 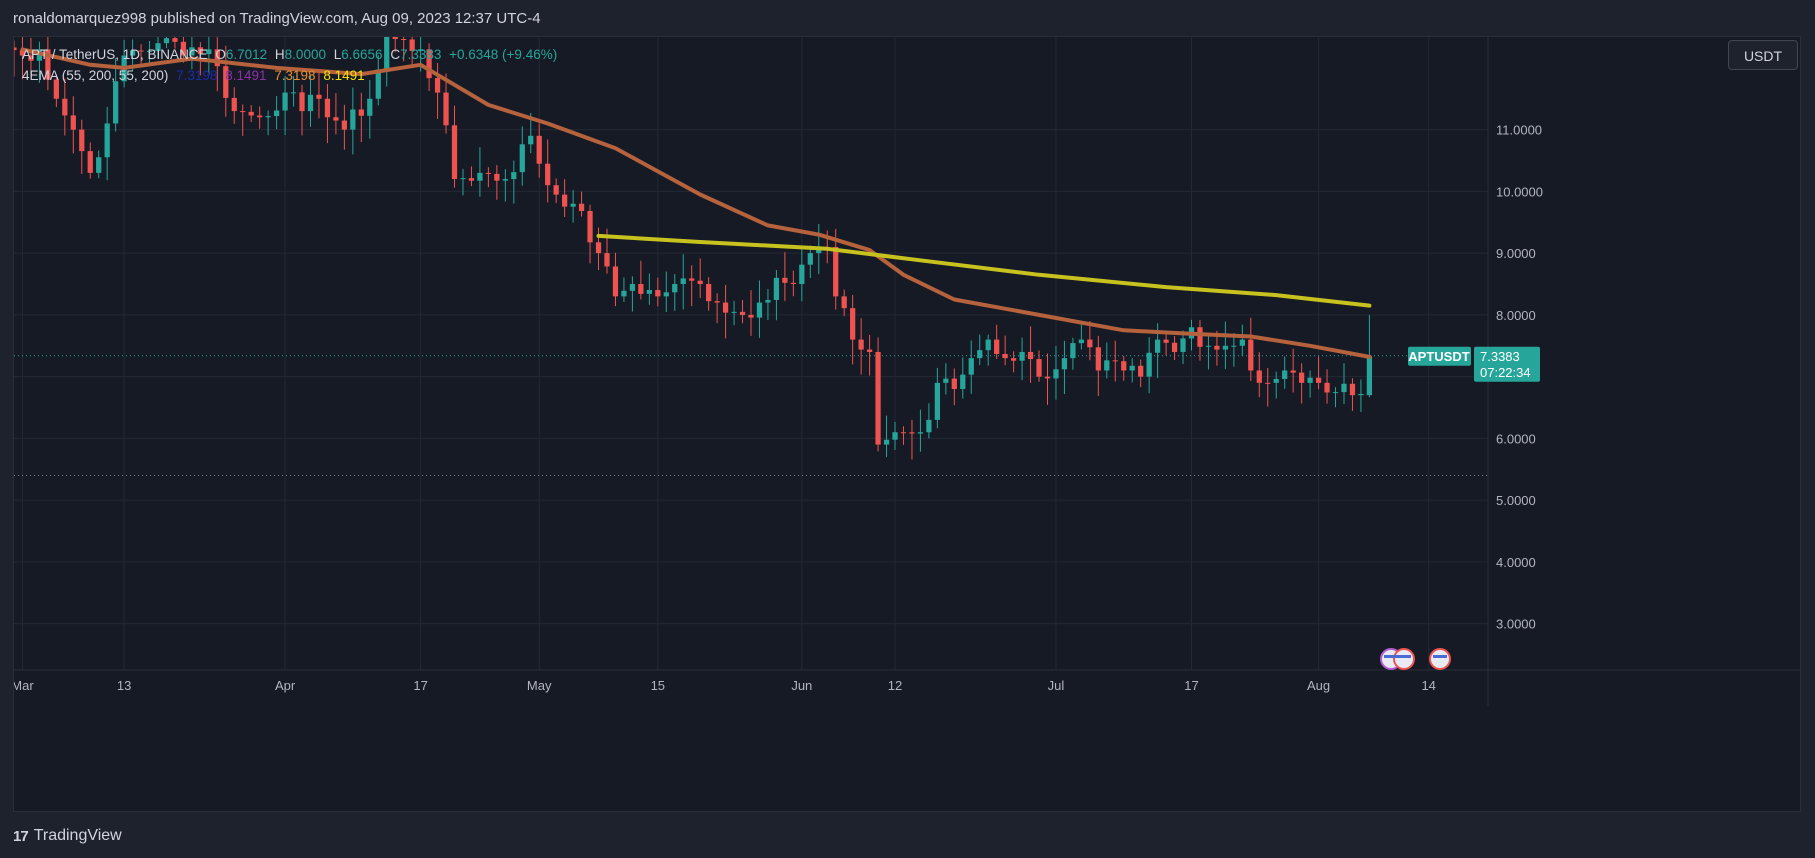 What do you see at coordinates (285, 685) in the screenshot?
I see `x-tick-label: Apr` at bounding box center [285, 685].